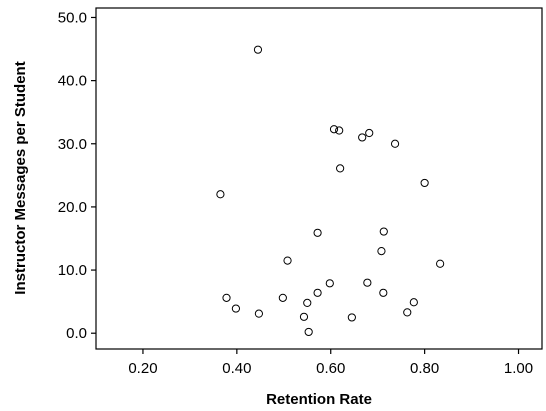  What do you see at coordinates (236, 368) in the screenshot?
I see `x-tick-label: 0.40` at bounding box center [236, 368].